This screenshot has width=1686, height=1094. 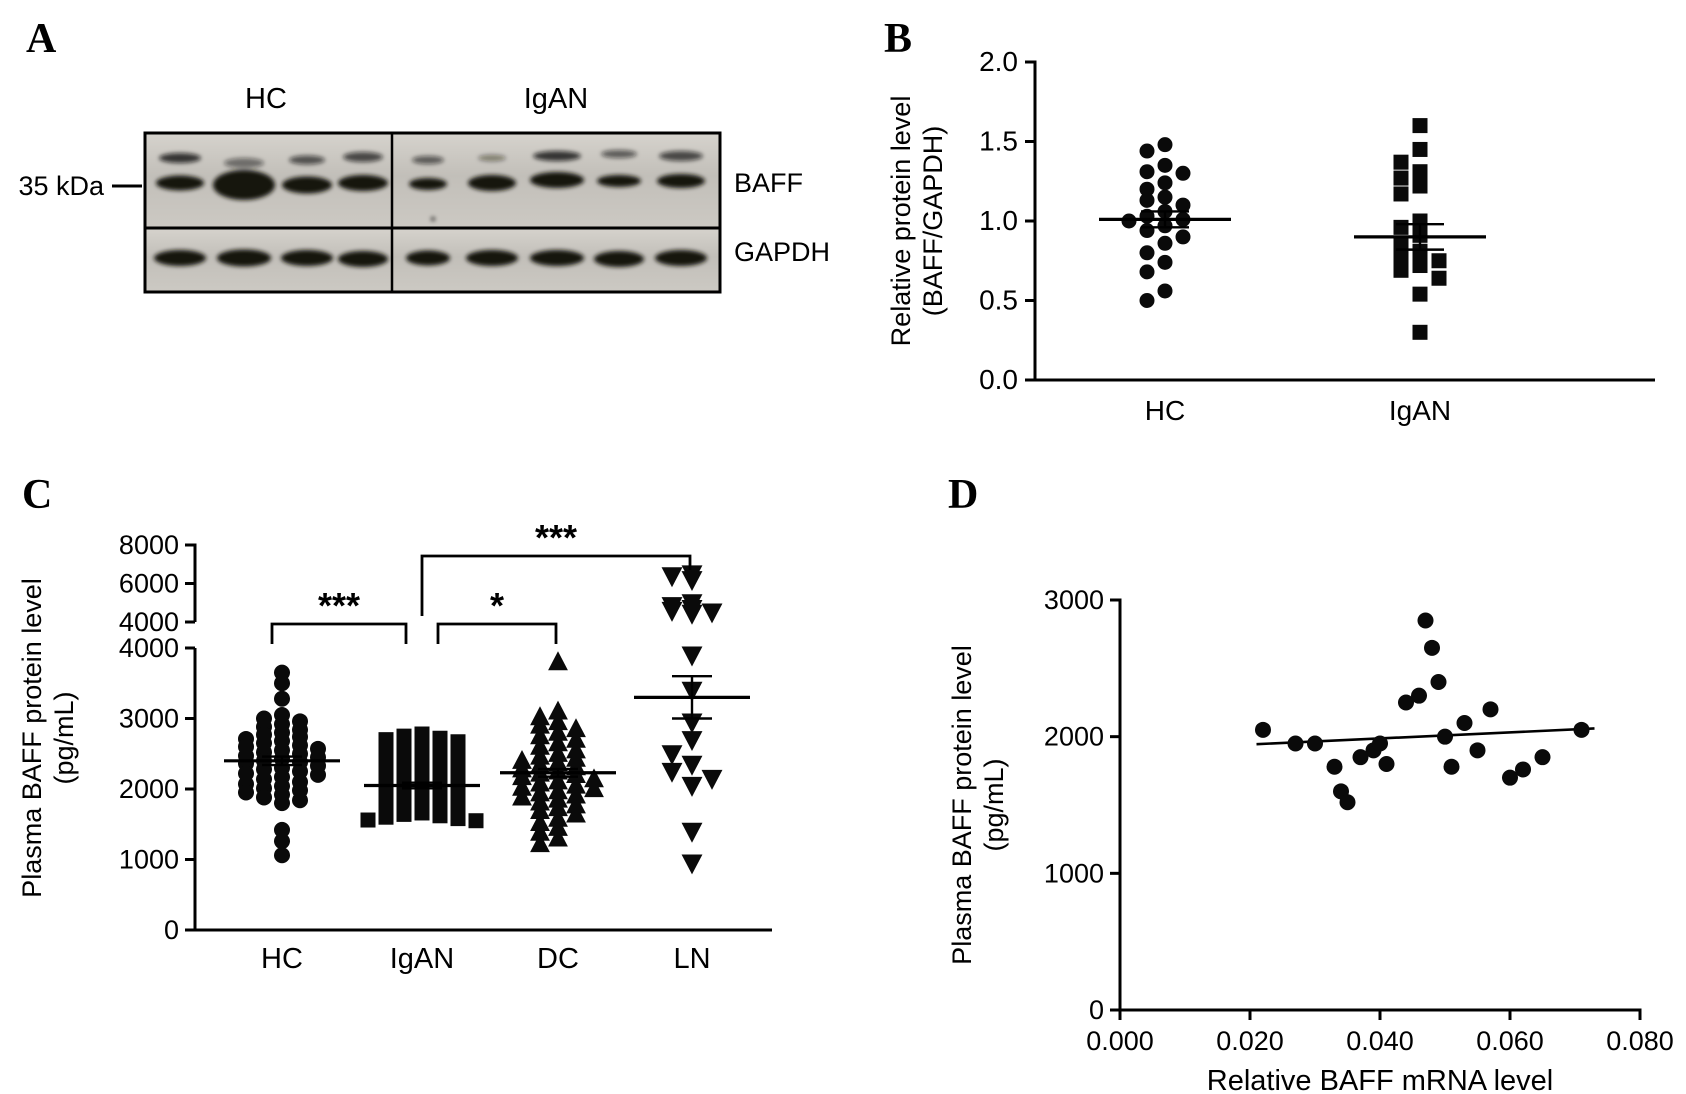 I want to click on western-blot-figure: A HC IgAN 35 kDa BAFF GAPDH, so click(x=424, y=155).